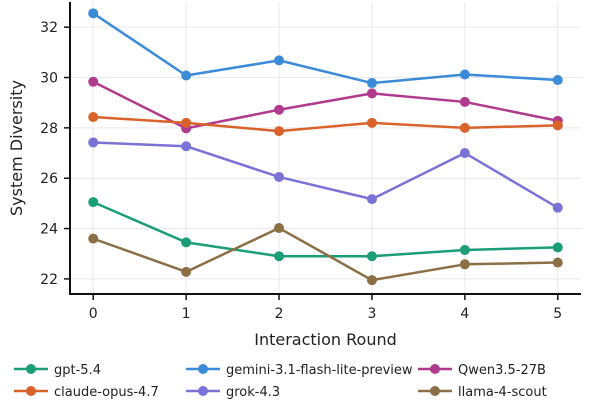 This screenshot has height=403, width=589. Describe the element at coordinates (93, 314) in the screenshot. I see `x-tick-label-0: 0` at that location.